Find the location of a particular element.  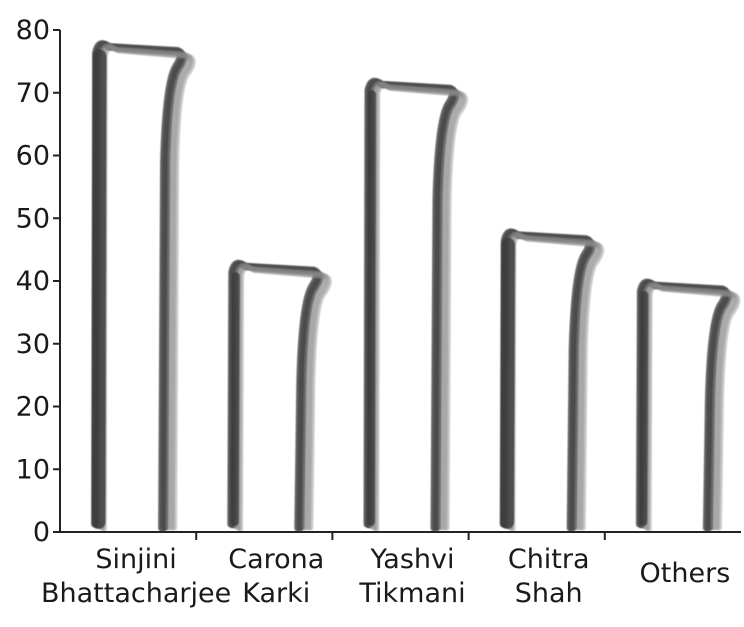

x-category-label: Yashvi Tikmani is located at coordinates (411, 576).